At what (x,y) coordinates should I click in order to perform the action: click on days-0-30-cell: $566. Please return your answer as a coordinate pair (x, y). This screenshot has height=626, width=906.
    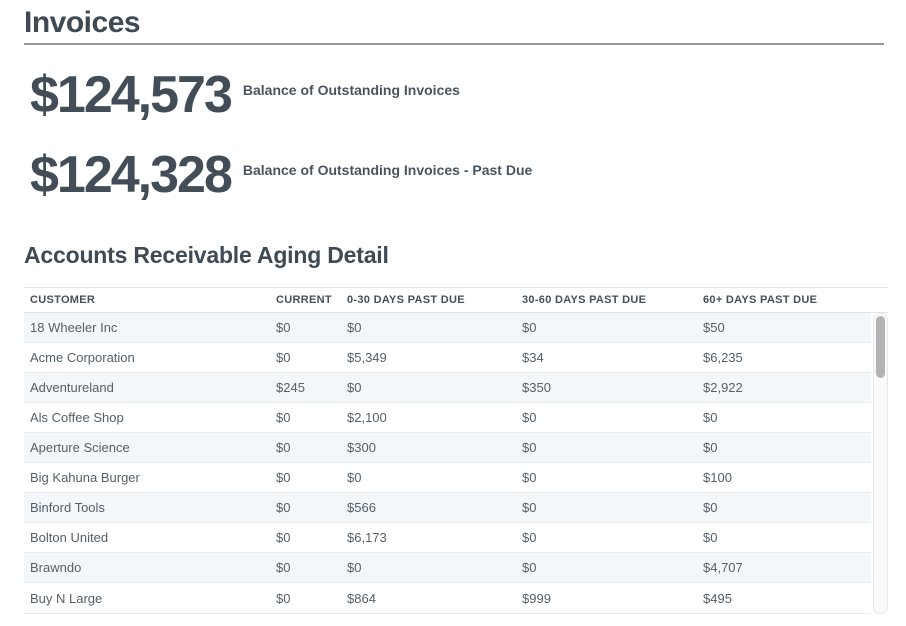
    Looking at the image, I should click on (361, 507).